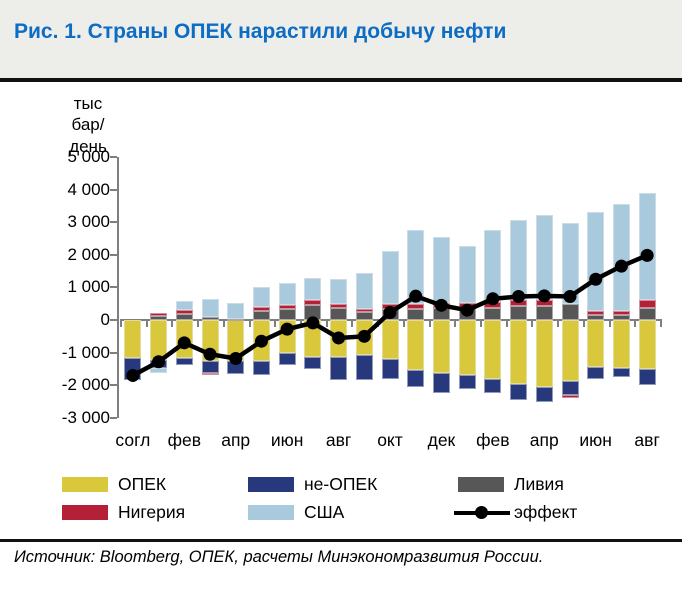 The width and height of the screenshot is (696, 593). Describe the element at coordinates (85, 417) in the screenshot. I see `y-tick-label: -3 000` at that location.